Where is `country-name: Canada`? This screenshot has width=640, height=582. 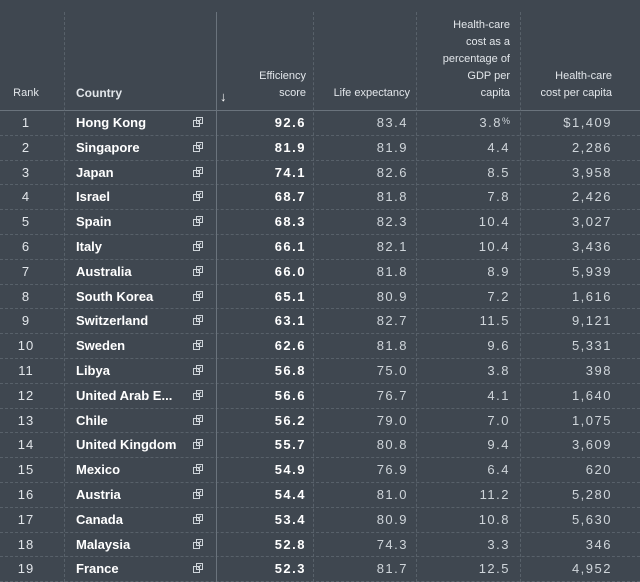 country-name: Canada is located at coordinates (99, 519).